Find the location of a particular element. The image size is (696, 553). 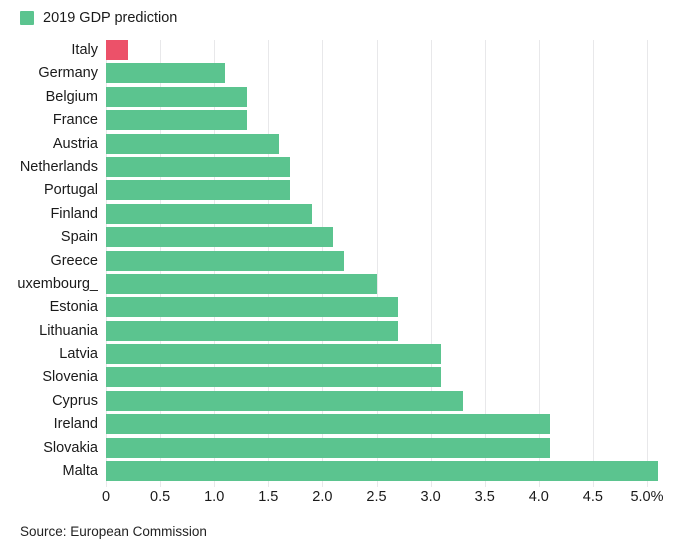

category-label: Italy is located at coordinates (84, 50).